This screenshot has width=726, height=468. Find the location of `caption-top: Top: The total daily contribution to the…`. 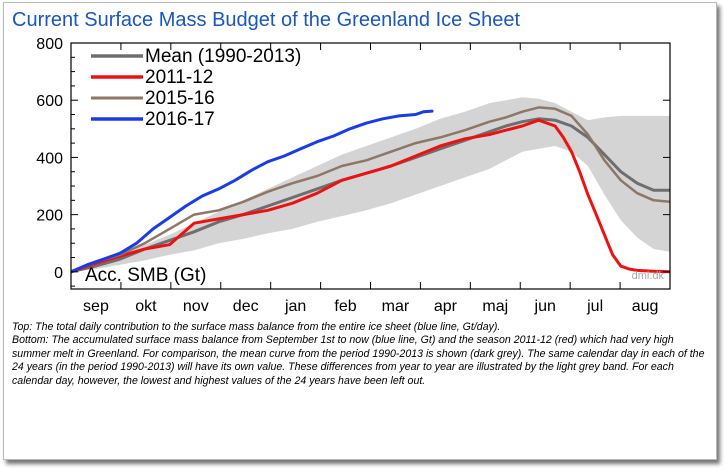

caption-top: Top: The total daily contribution to the… is located at coordinates (256, 327).